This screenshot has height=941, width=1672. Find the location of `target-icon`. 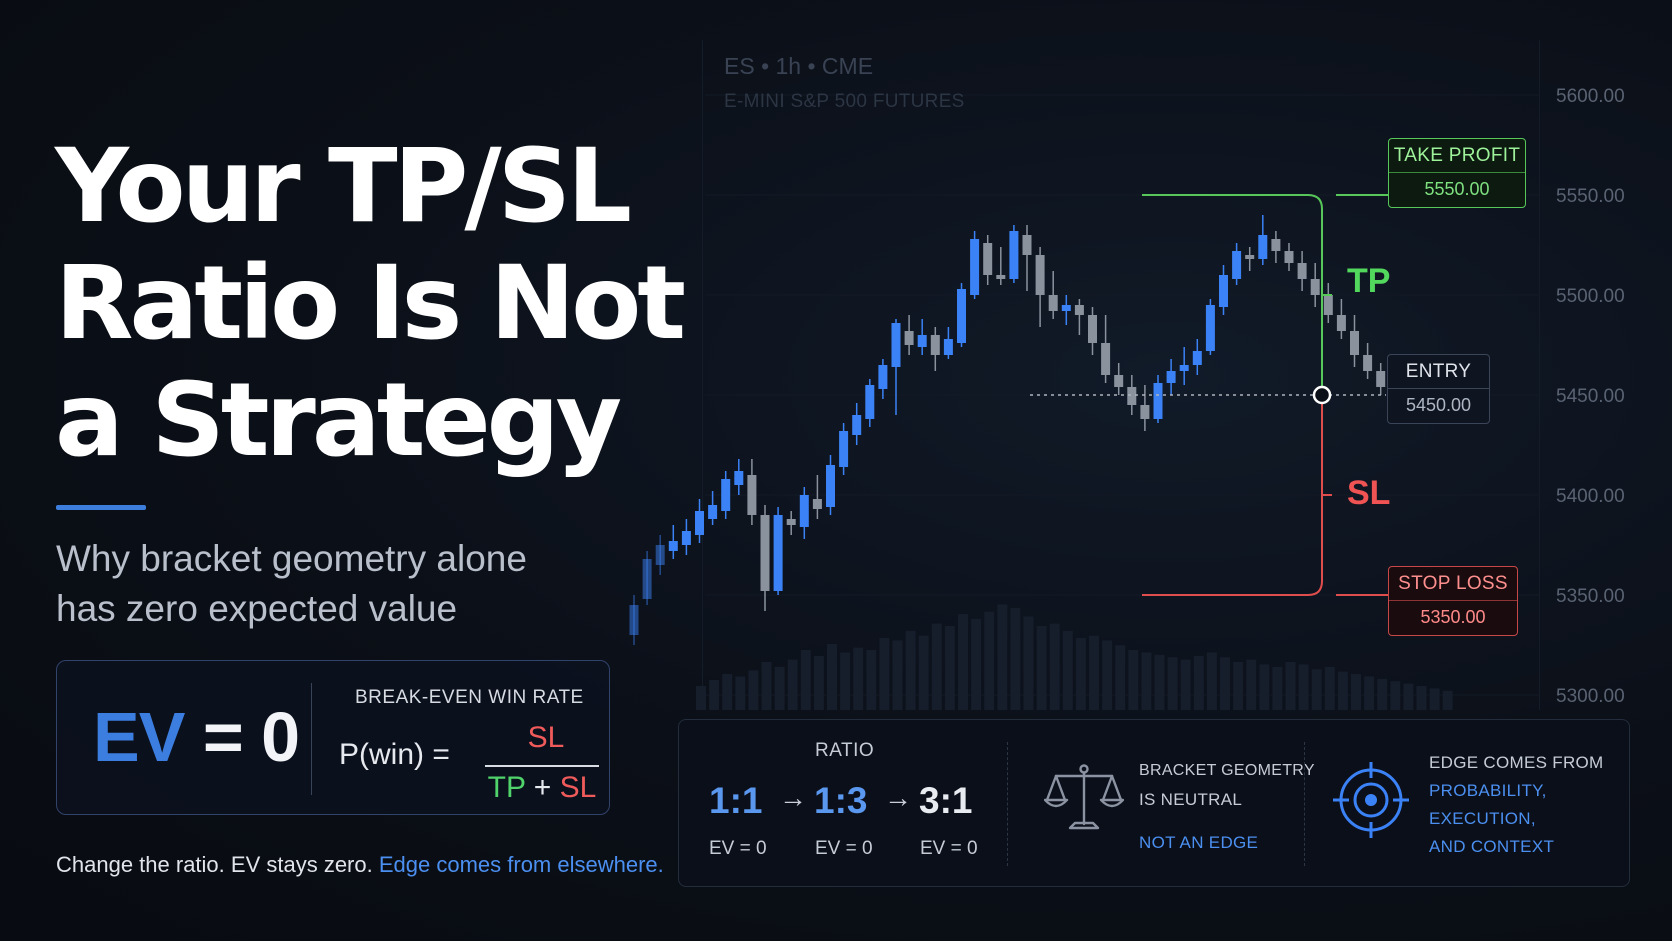

target-icon is located at coordinates (1371, 800).